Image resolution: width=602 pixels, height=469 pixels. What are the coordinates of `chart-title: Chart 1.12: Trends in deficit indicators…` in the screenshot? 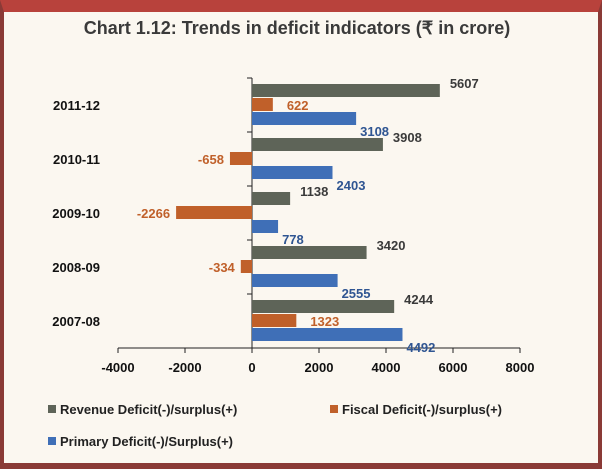 It's located at (297, 28).